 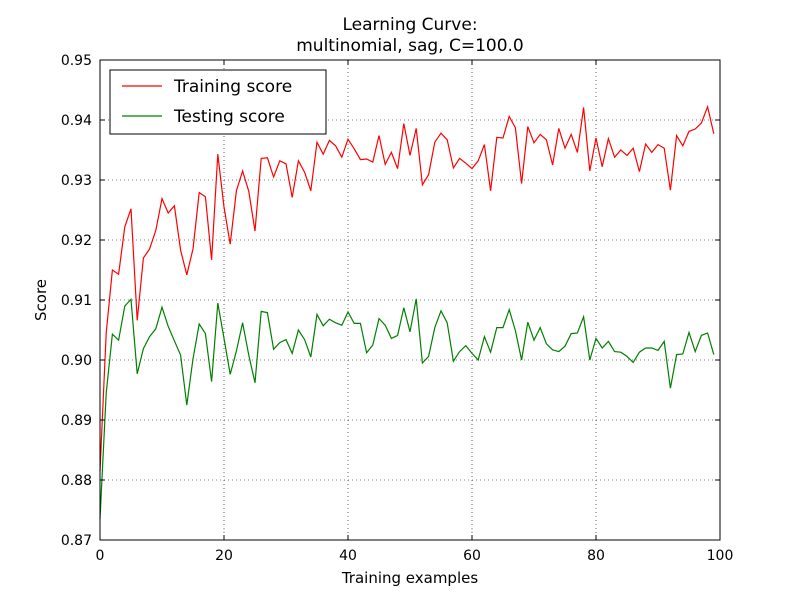 What do you see at coordinates (76, 241) in the screenshot?
I see `y-tick-label: 0.92` at bounding box center [76, 241].